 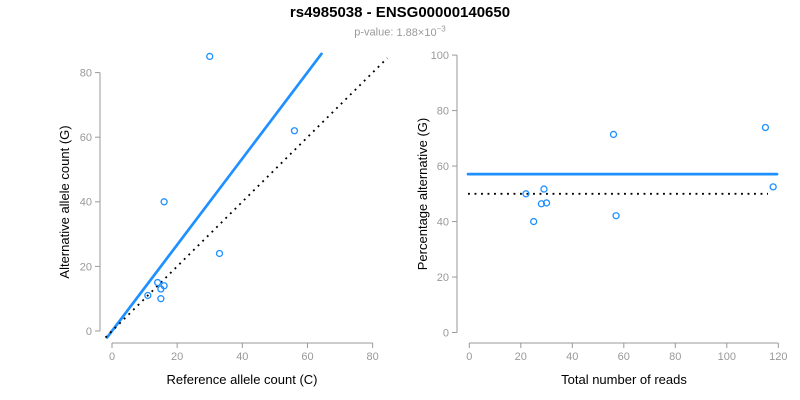 I want to click on x-tick-label: 100, so click(x=727, y=357).